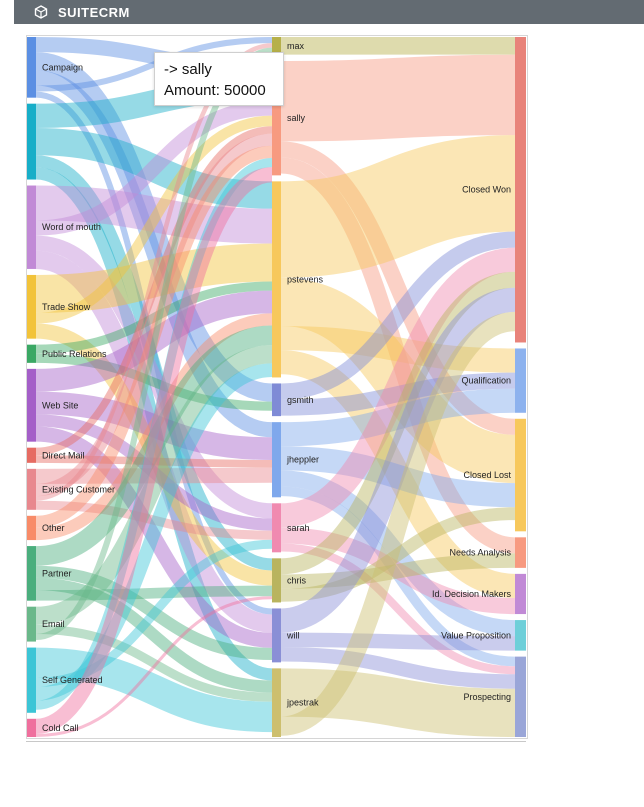 This screenshot has width=644, height=807. What do you see at coordinates (60, 405) in the screenshot?
I see `node-label: Web Site` at bounding box center [60, 405].